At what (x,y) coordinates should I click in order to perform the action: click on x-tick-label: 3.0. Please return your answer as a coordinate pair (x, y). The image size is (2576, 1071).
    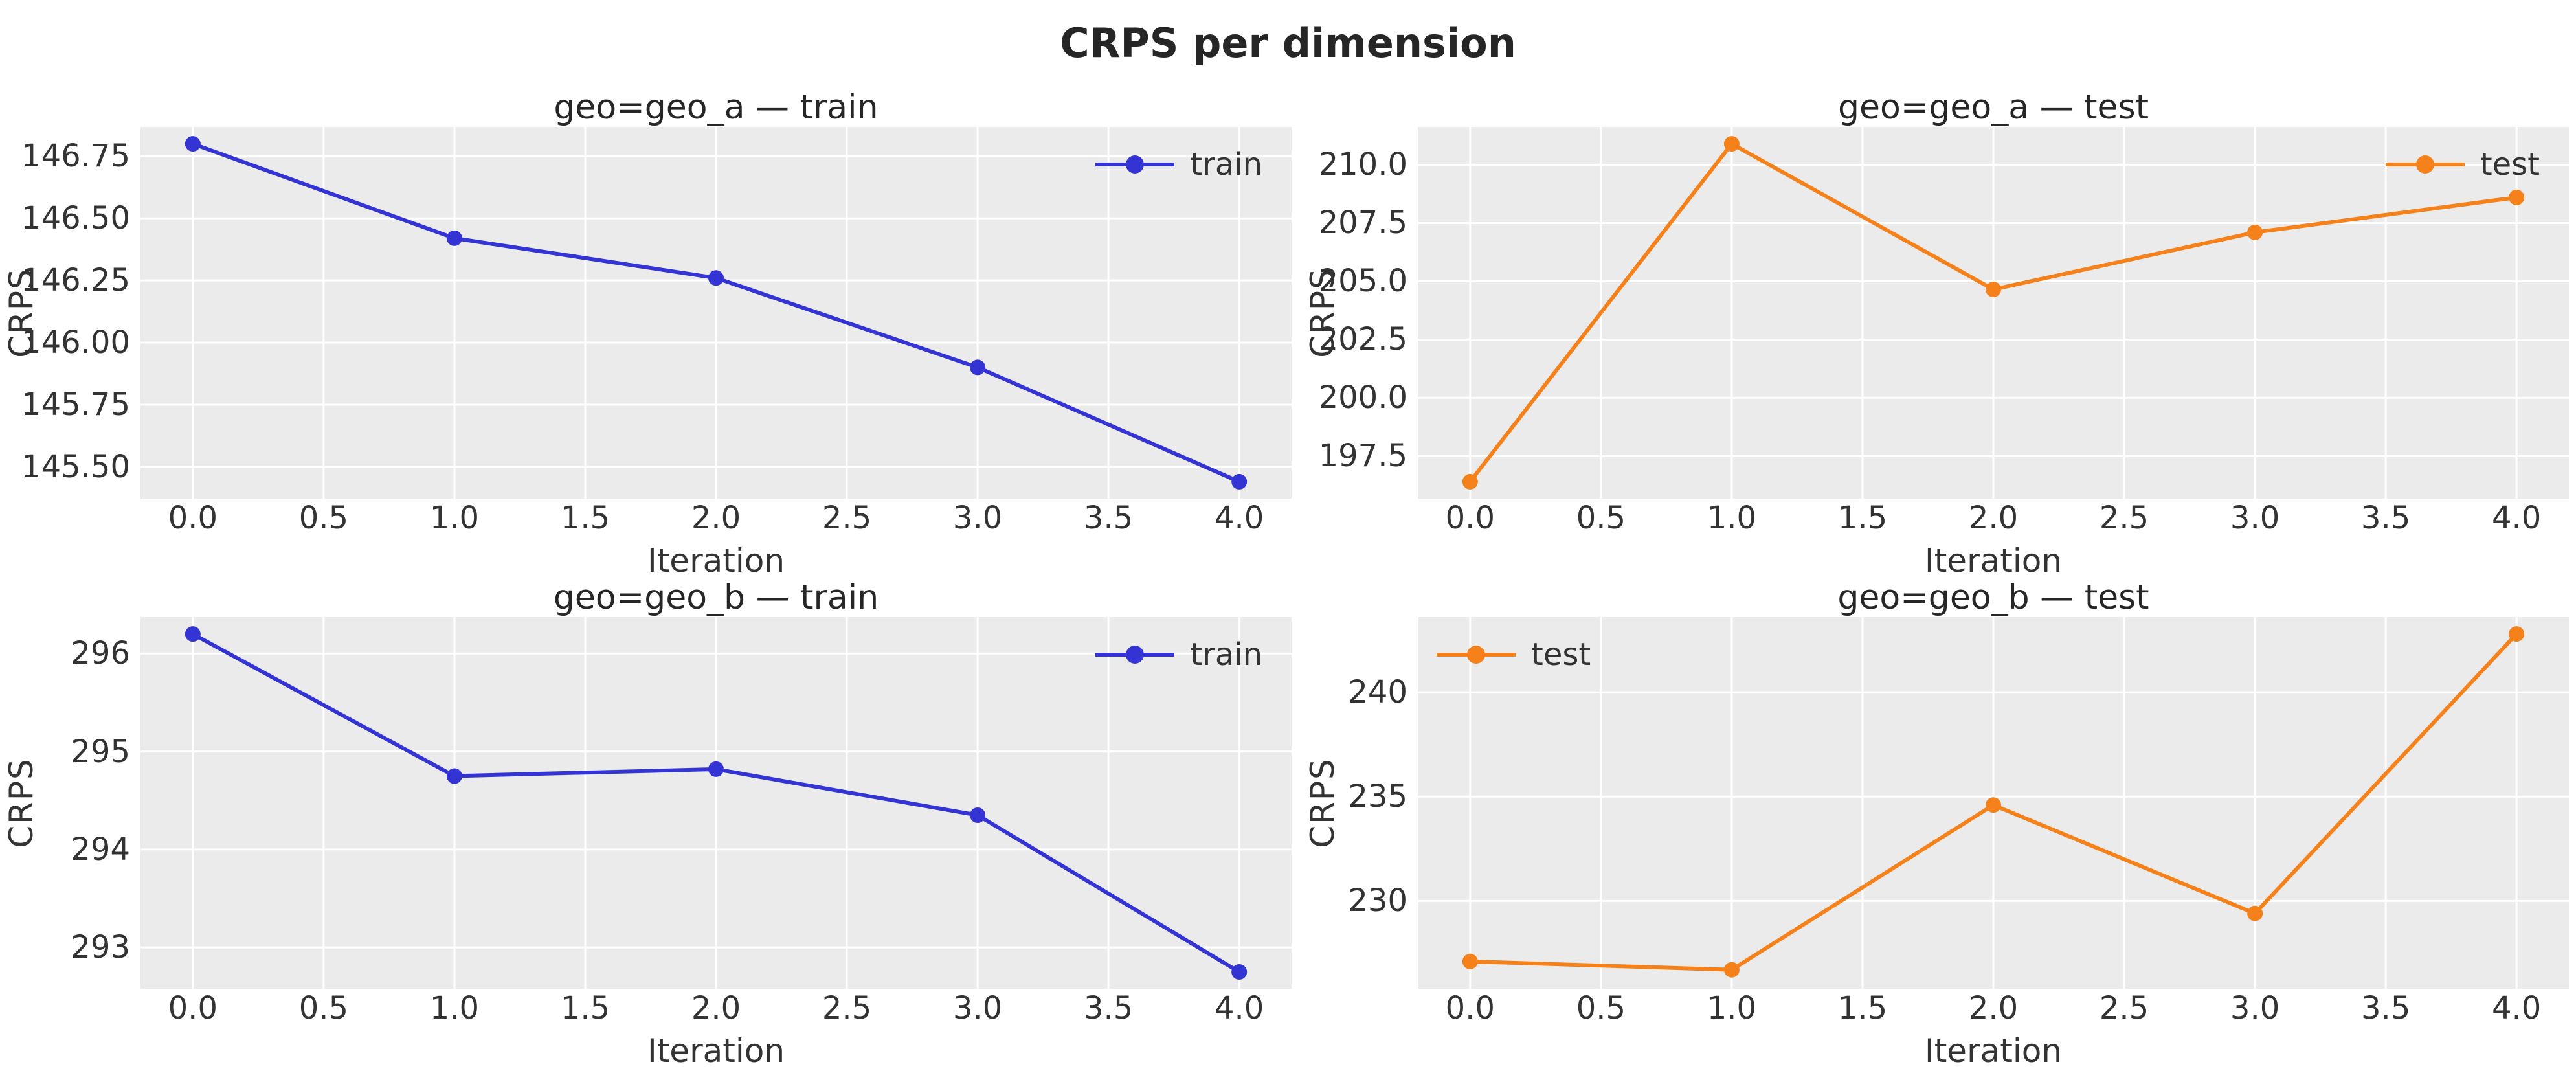
    Looking at the image, I should click on (2255, 1008).